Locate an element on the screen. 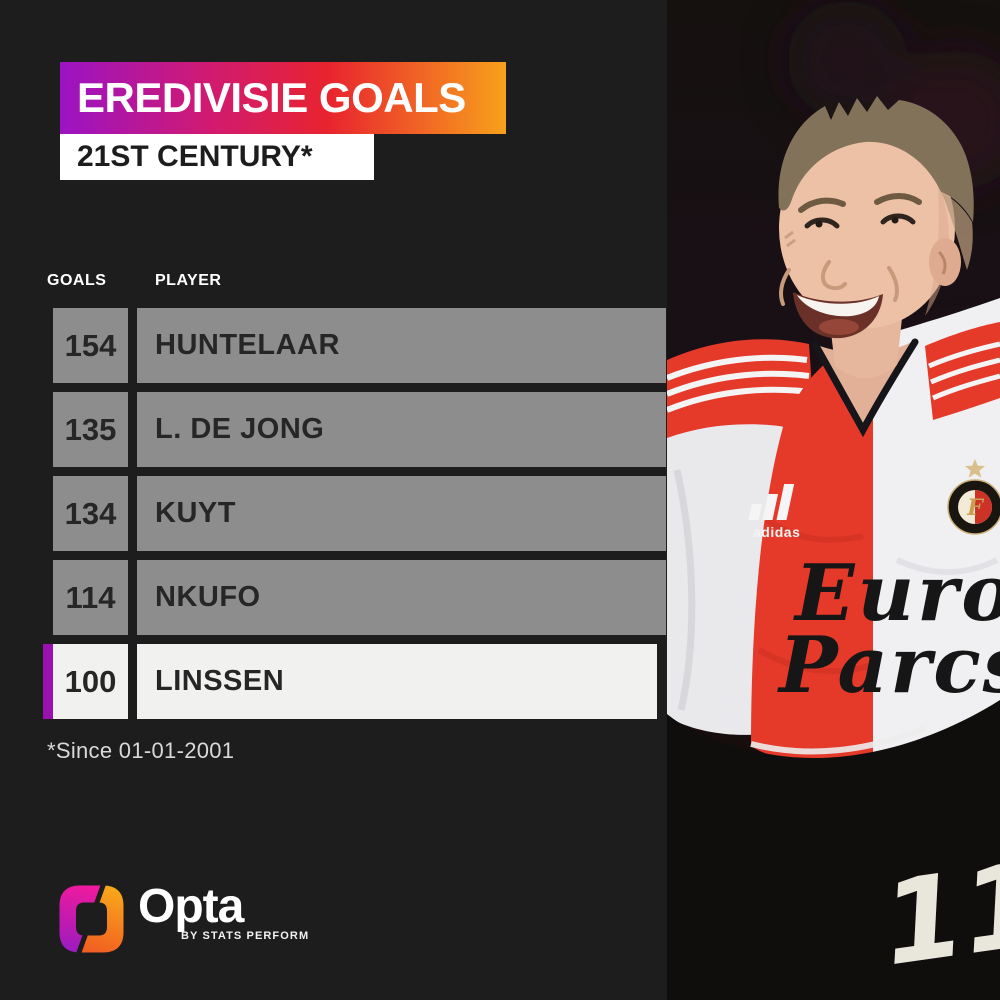 The width and height of the screenshot is (1000, 1000). goals-value: 135 is located at coordinates (90, 429).